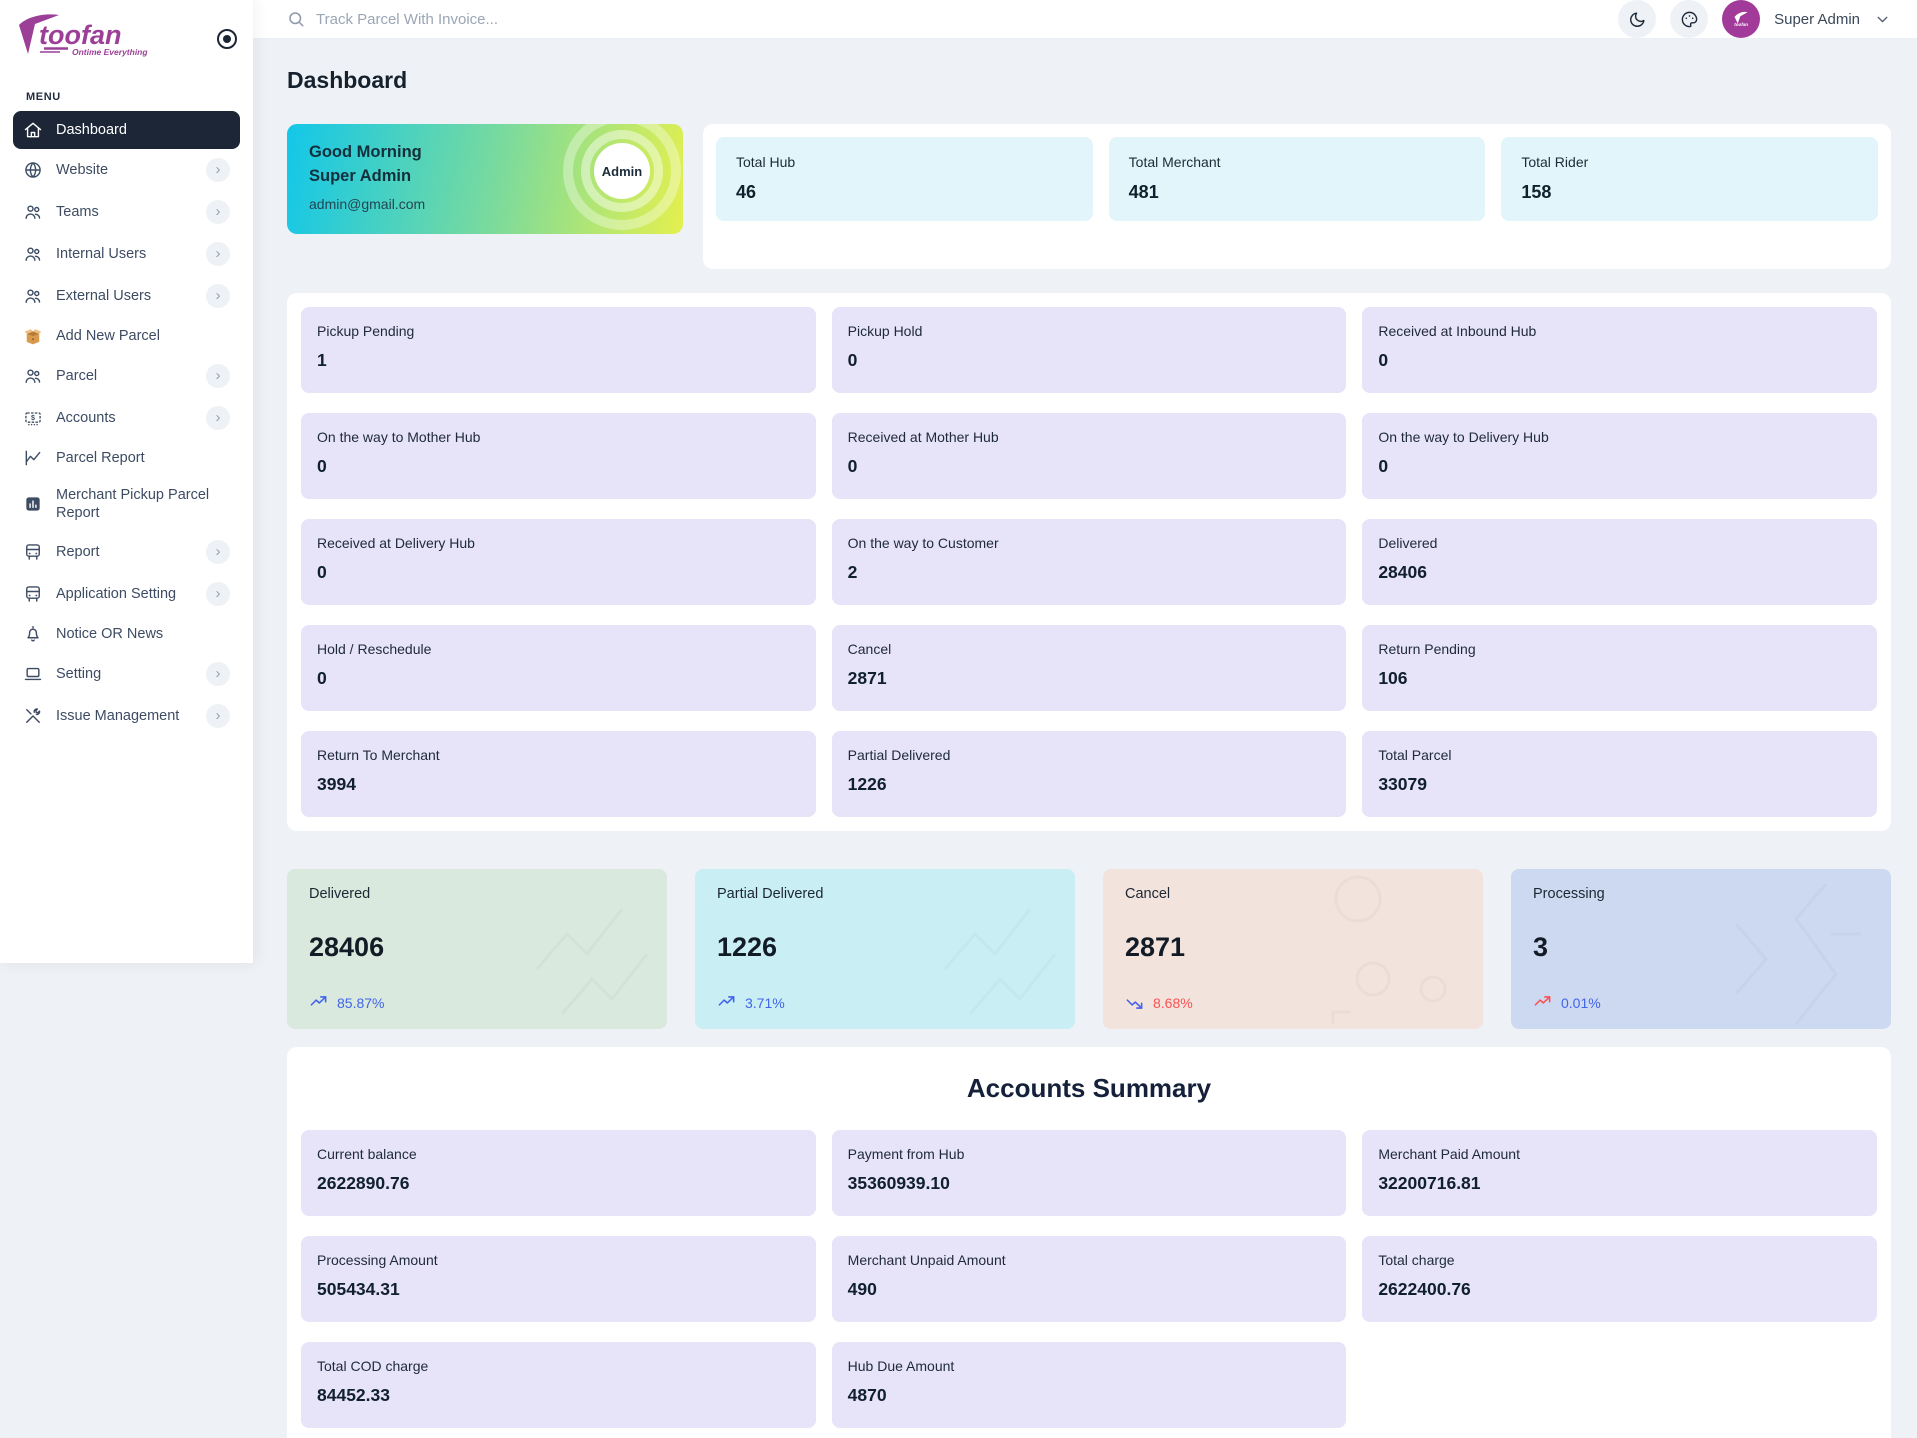 This screenshot has width=1917, height=1438. I want to click on home-icon, so click(33, 130).